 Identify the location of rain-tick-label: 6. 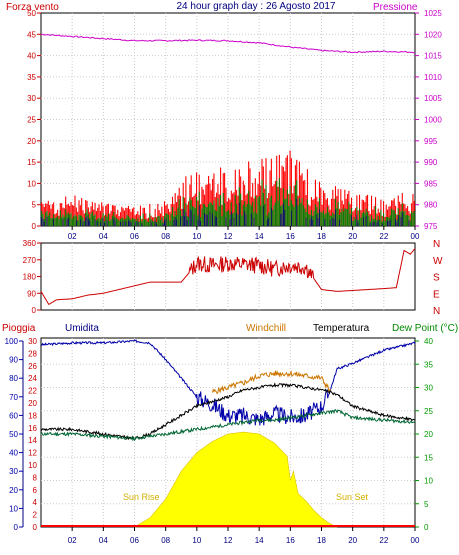
(35, 490).